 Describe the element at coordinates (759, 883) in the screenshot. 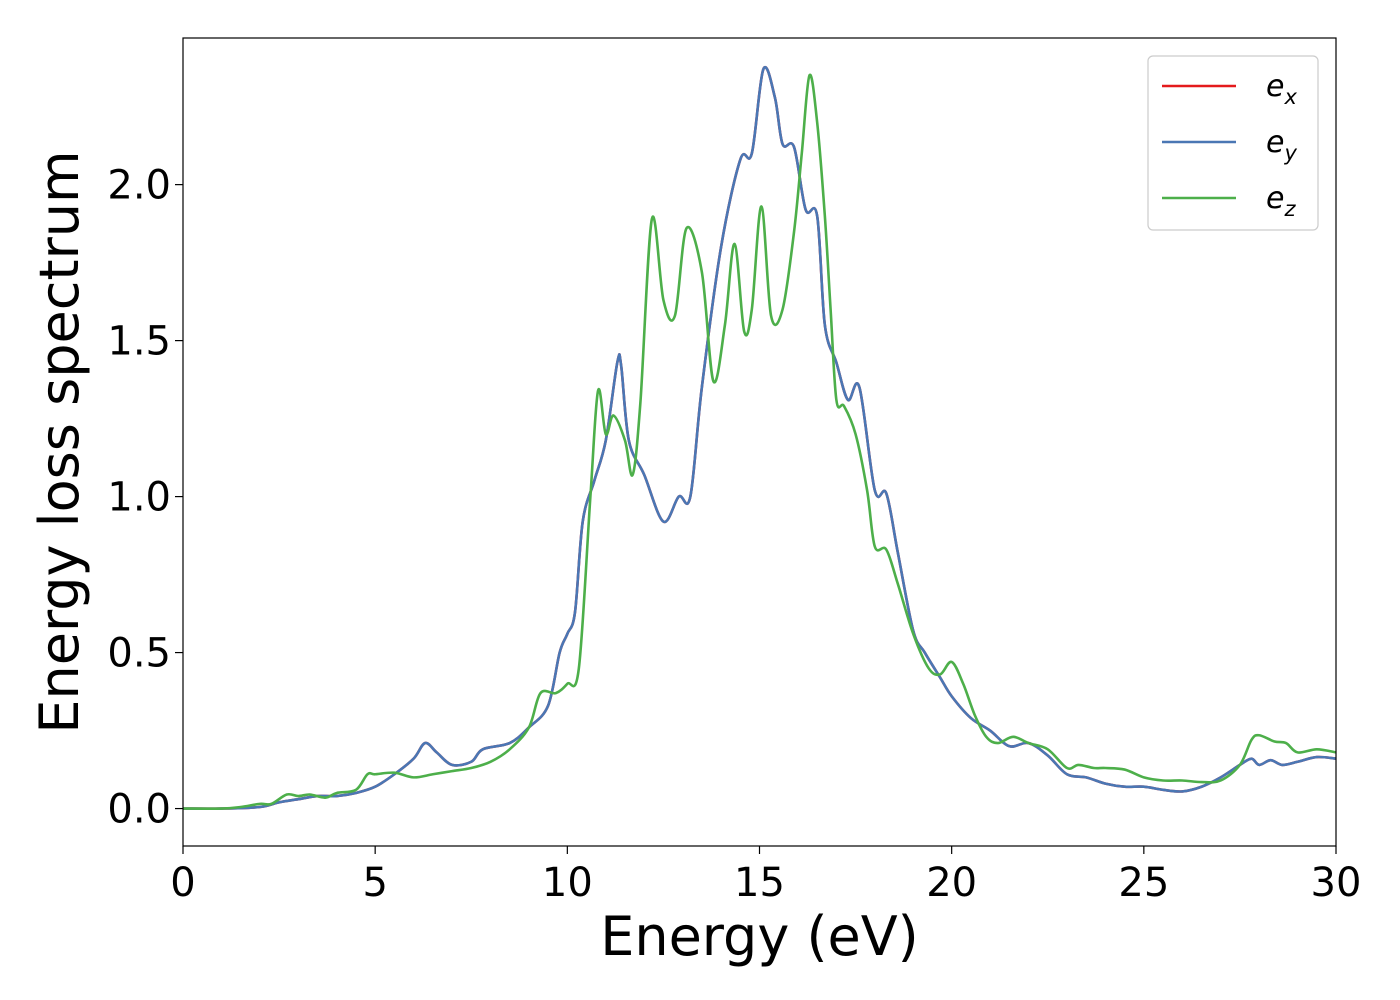

I see `x-tick-label: 15` at that location.